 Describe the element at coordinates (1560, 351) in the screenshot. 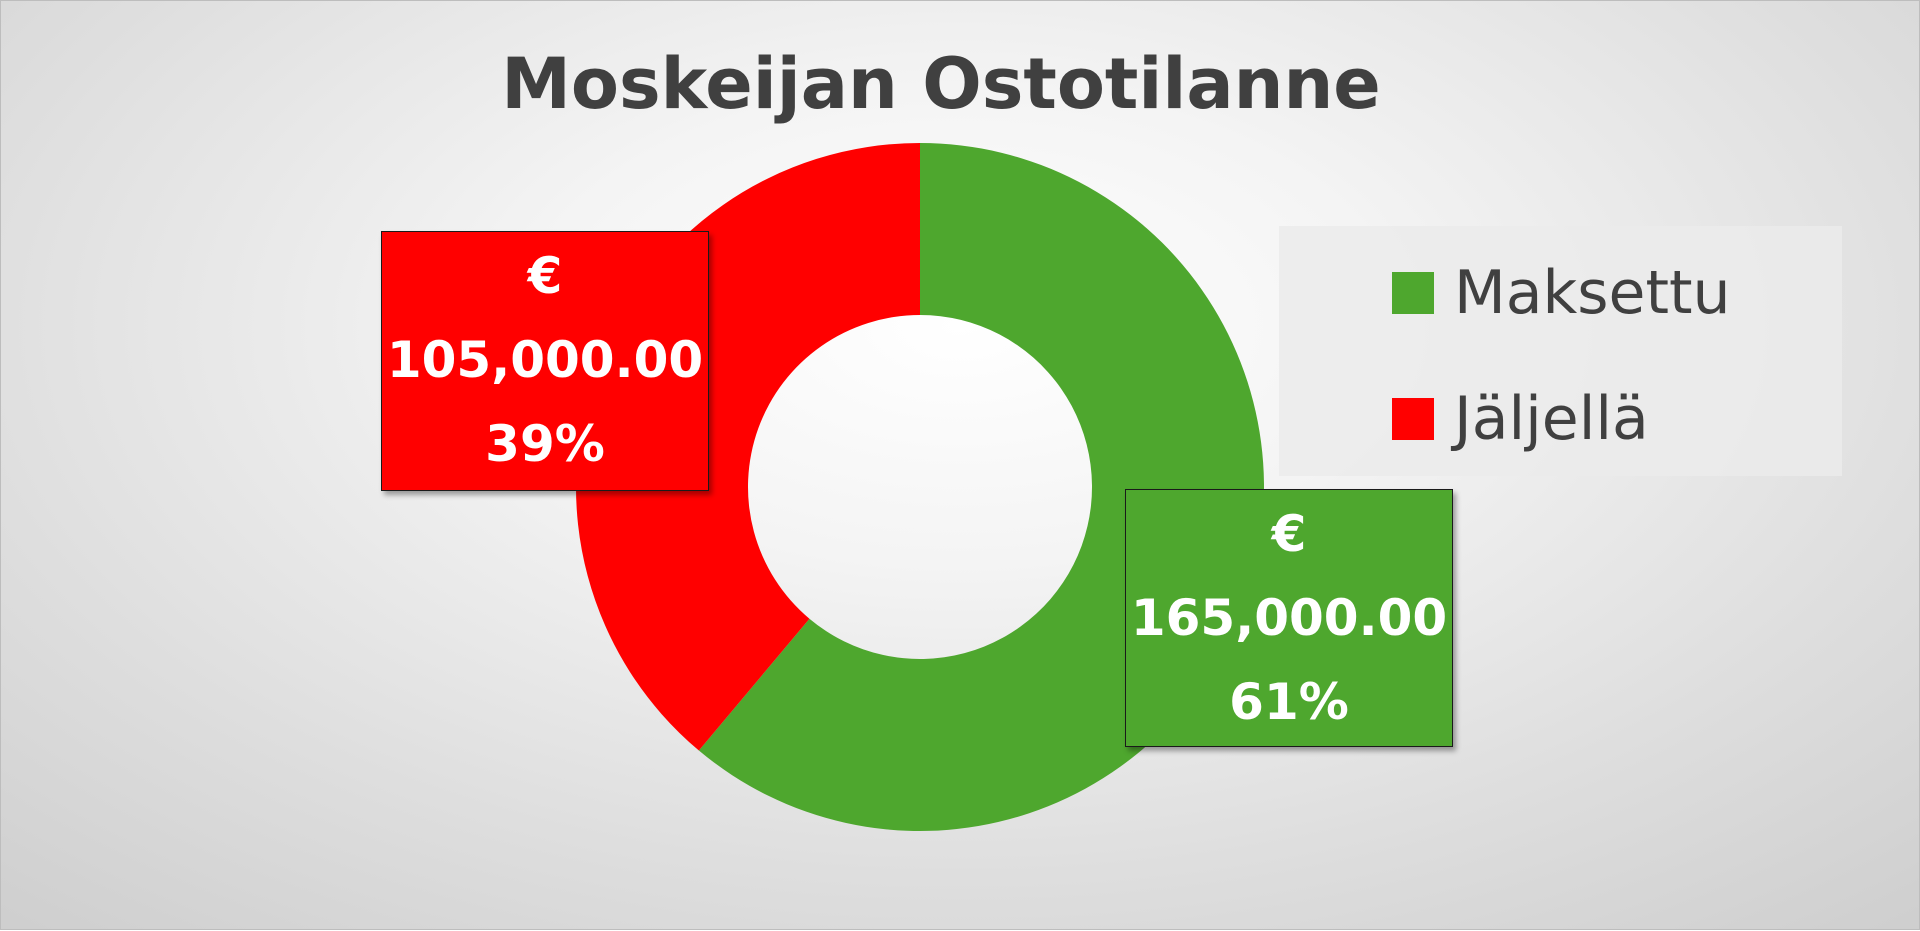

I see `legend: Maksettu Jäljellä` at that location.